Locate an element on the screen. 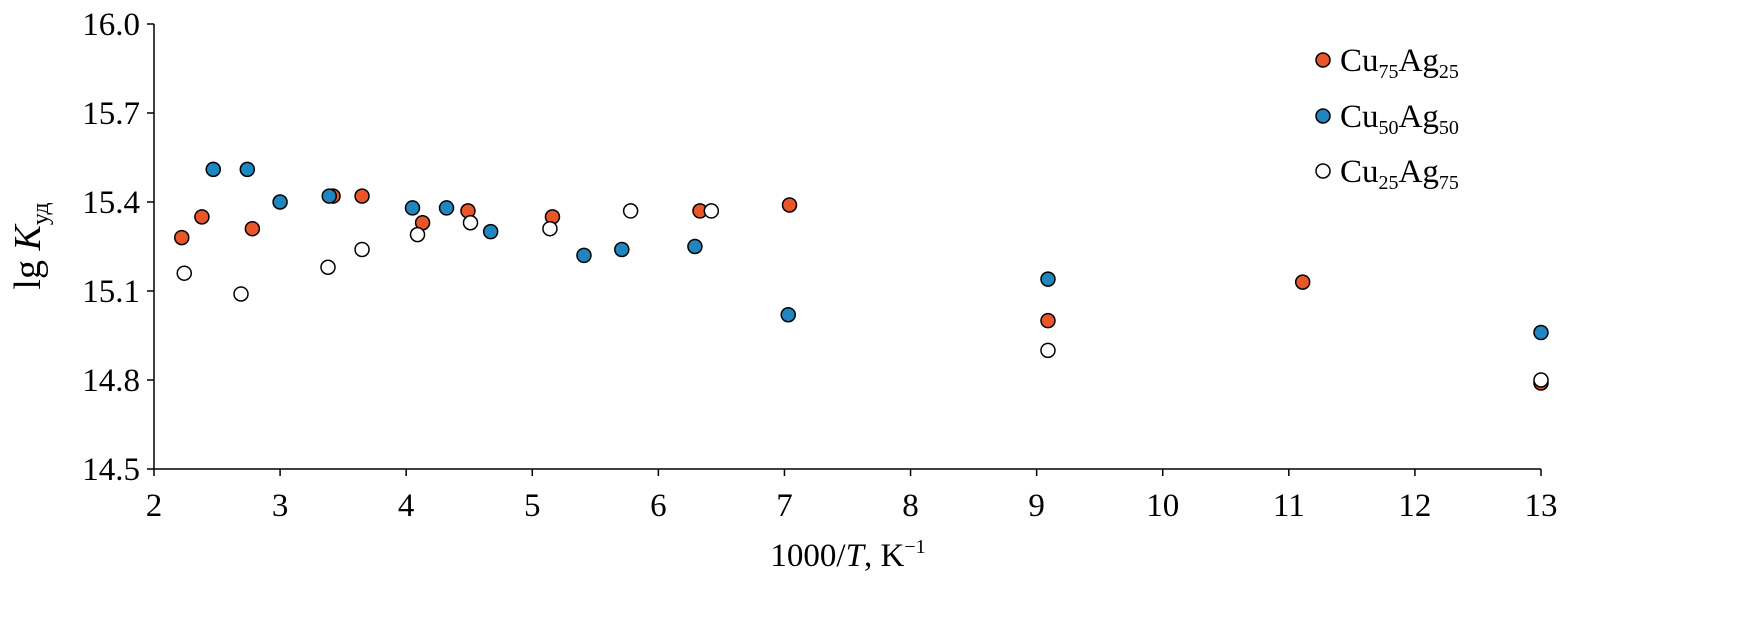  y-tick-label: 14.5 is located at coordinates (111, 470).